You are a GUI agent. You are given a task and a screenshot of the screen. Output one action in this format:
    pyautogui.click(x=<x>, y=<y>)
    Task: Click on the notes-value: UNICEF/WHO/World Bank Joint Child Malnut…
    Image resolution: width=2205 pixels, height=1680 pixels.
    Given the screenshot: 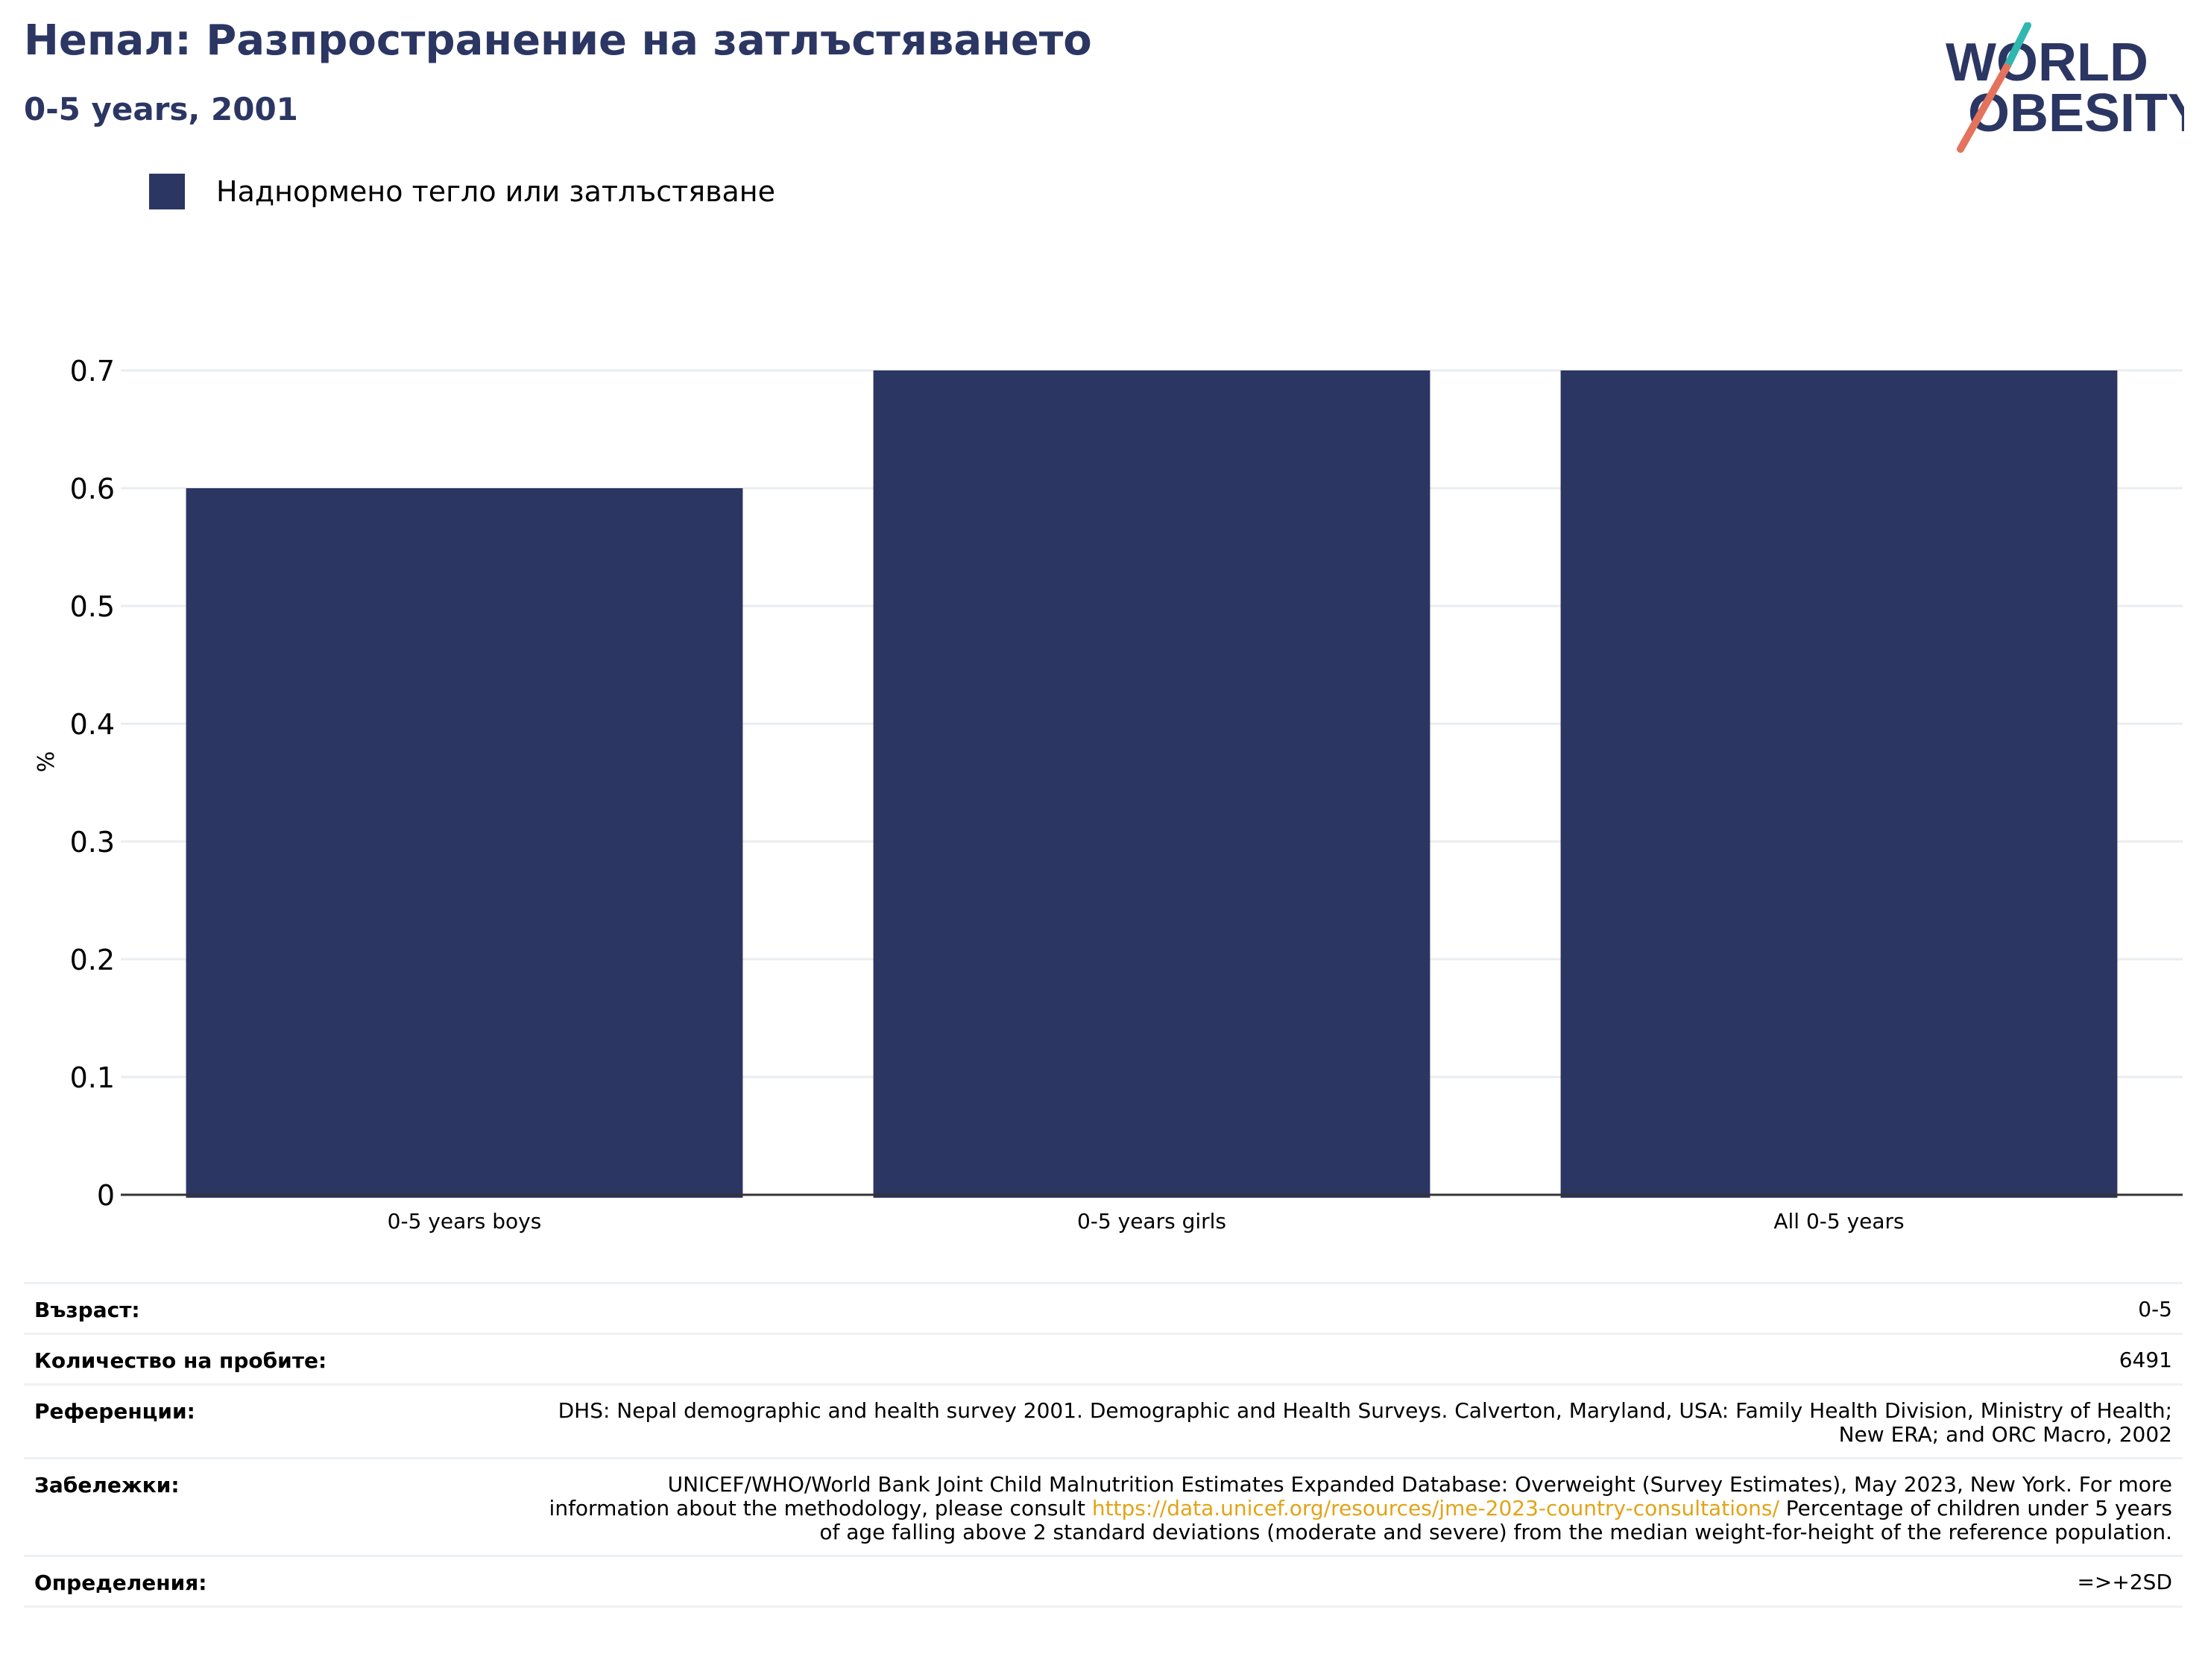 What is the action you would take?
    pyautogui.click(x=1359, y=1508)
    